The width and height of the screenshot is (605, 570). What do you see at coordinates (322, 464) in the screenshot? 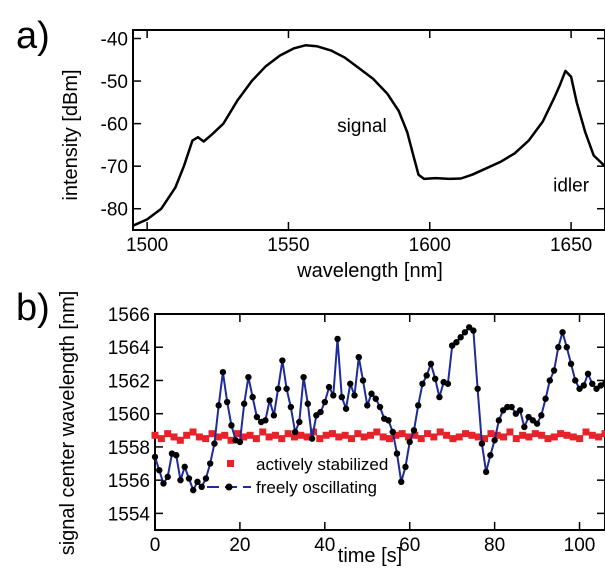
I see `legend-label-actively-stabilized: actively stabilized` at bounding box center [322, 464].